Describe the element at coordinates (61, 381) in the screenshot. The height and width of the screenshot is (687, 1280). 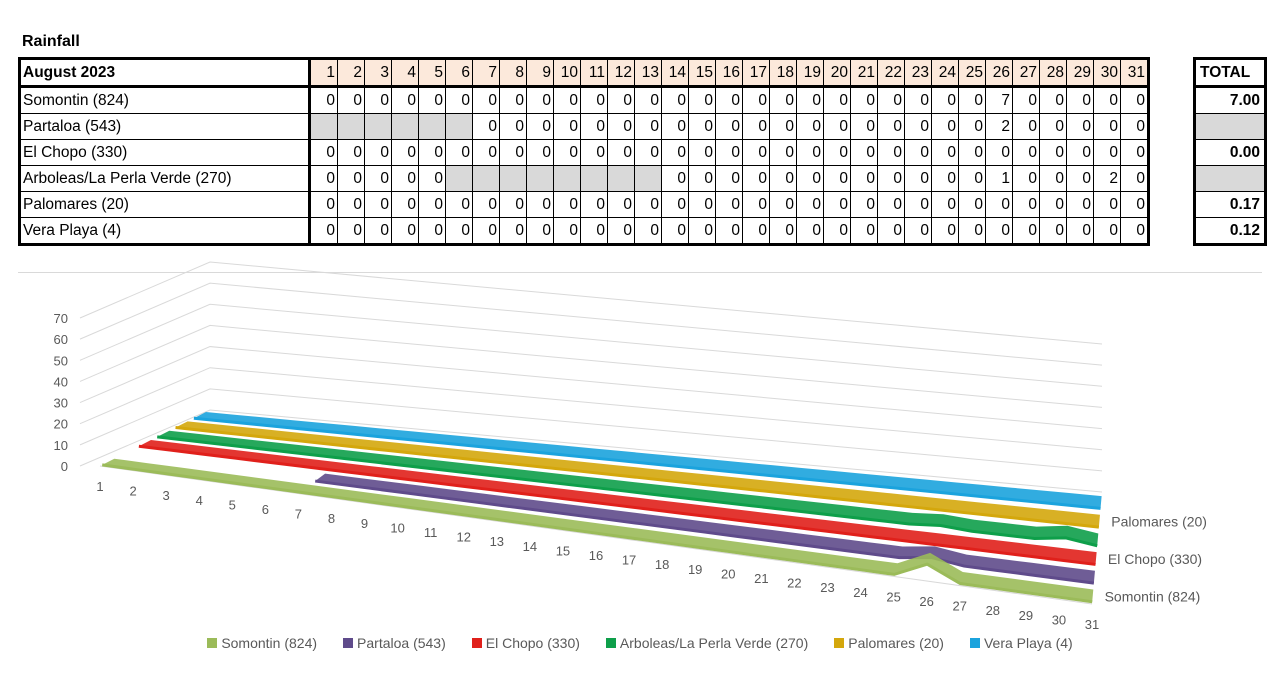
I see `y-tick-label: 40` at that location.